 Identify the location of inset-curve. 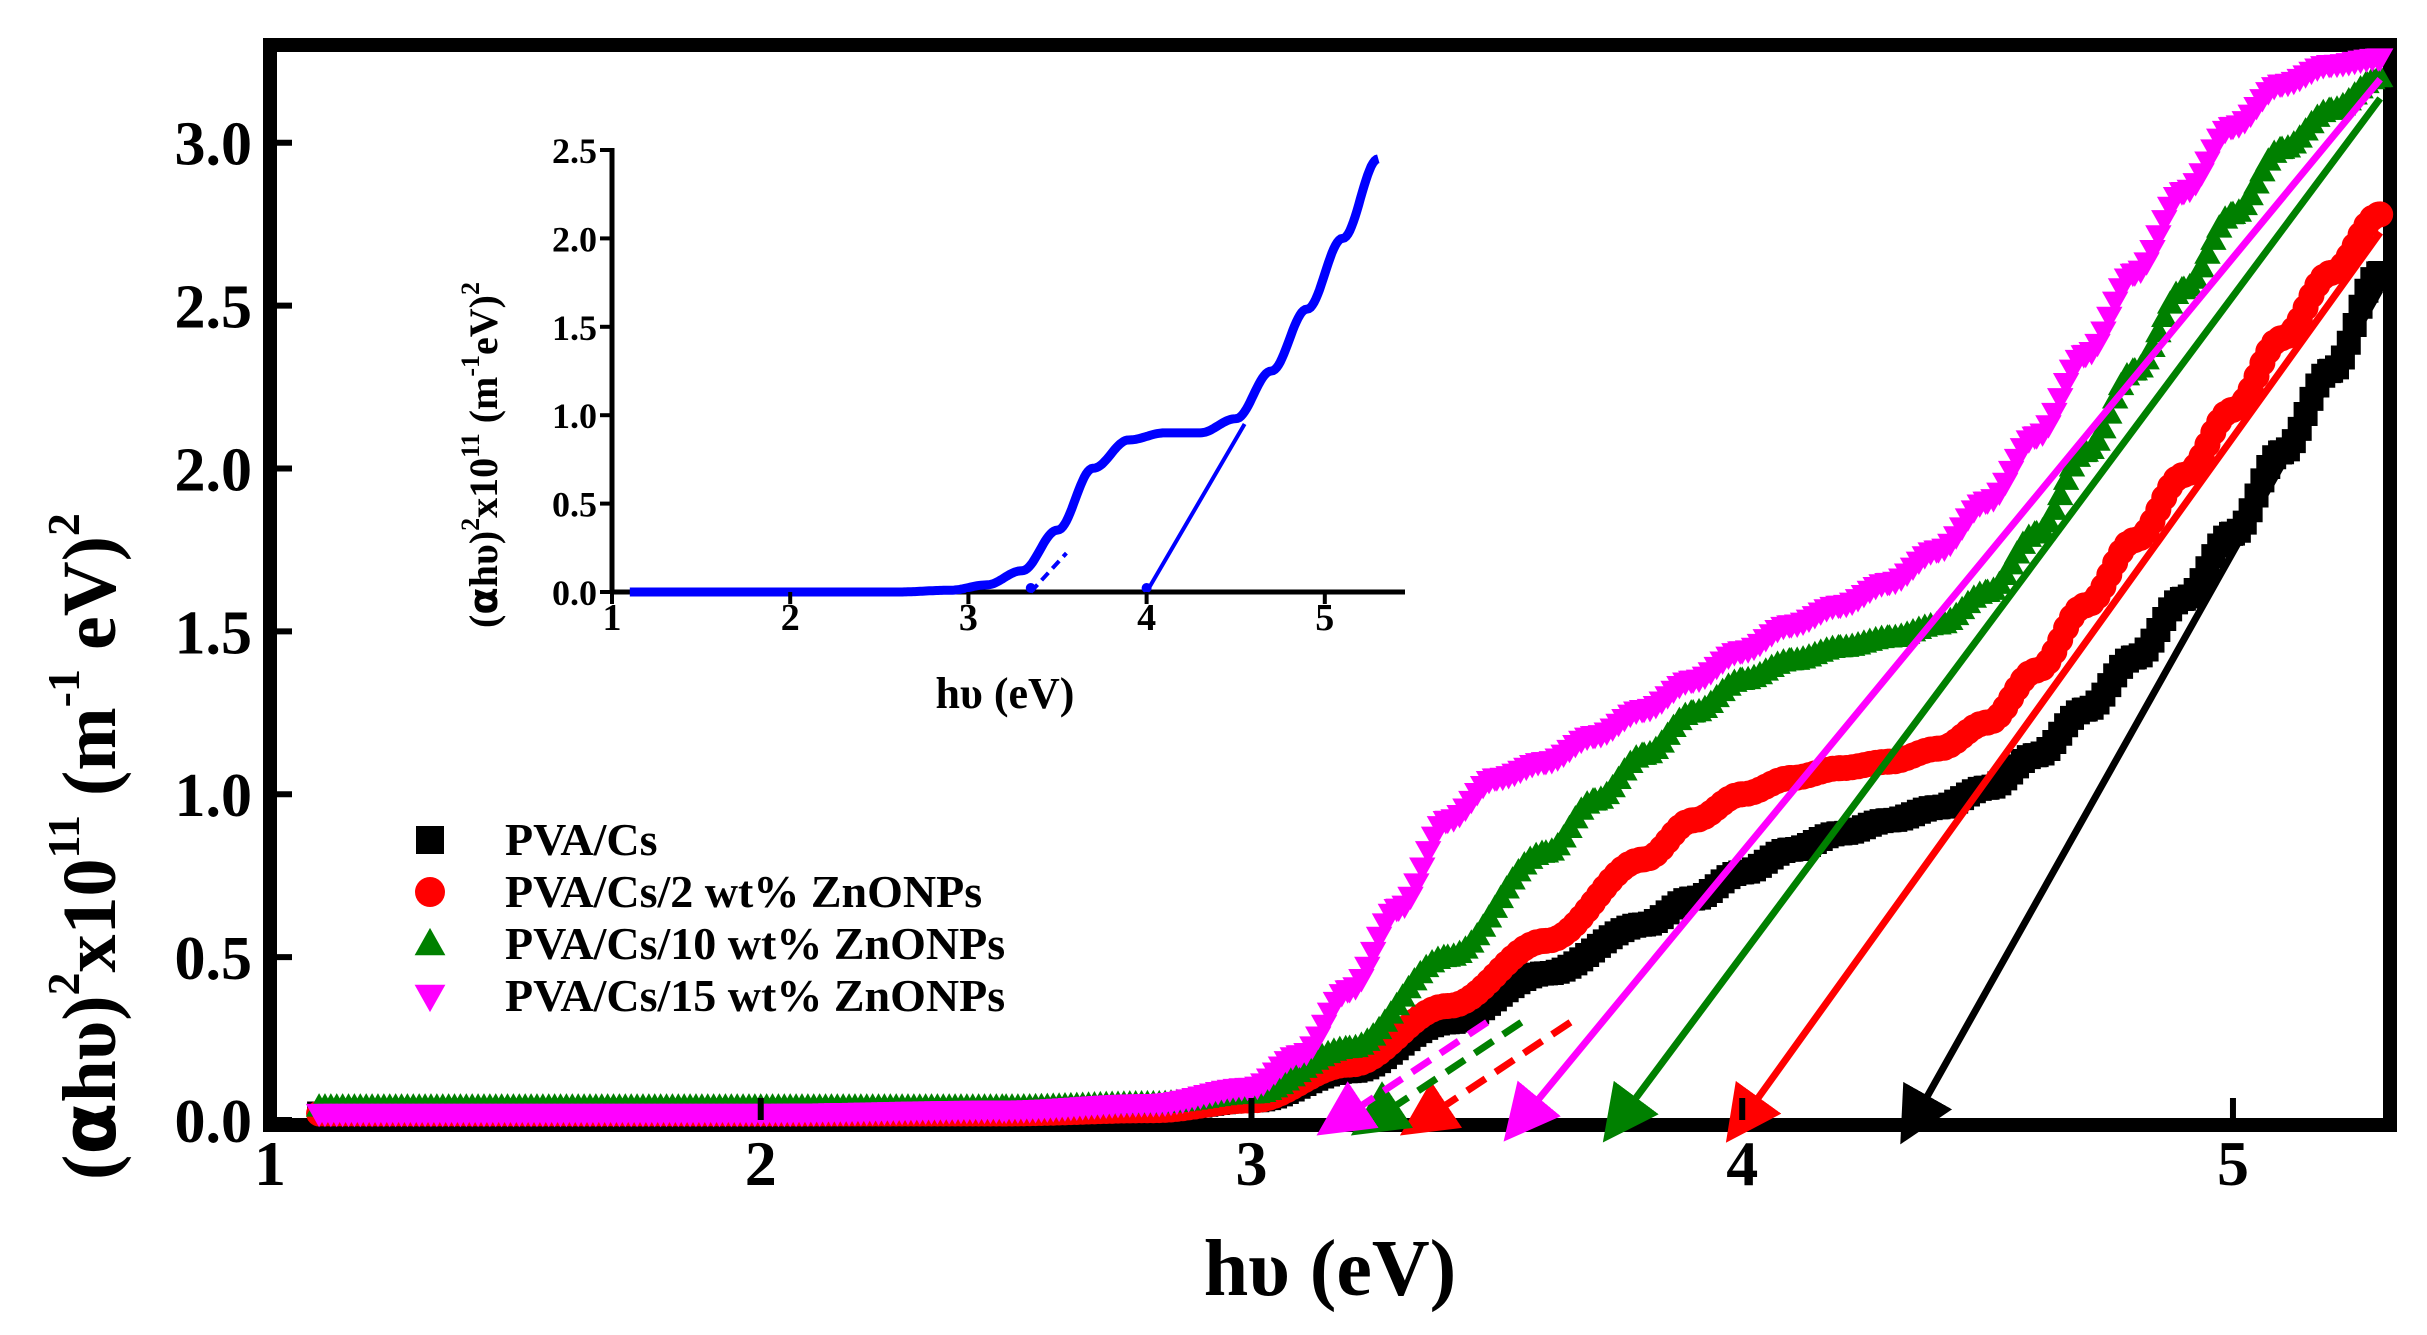
(1004, 375).